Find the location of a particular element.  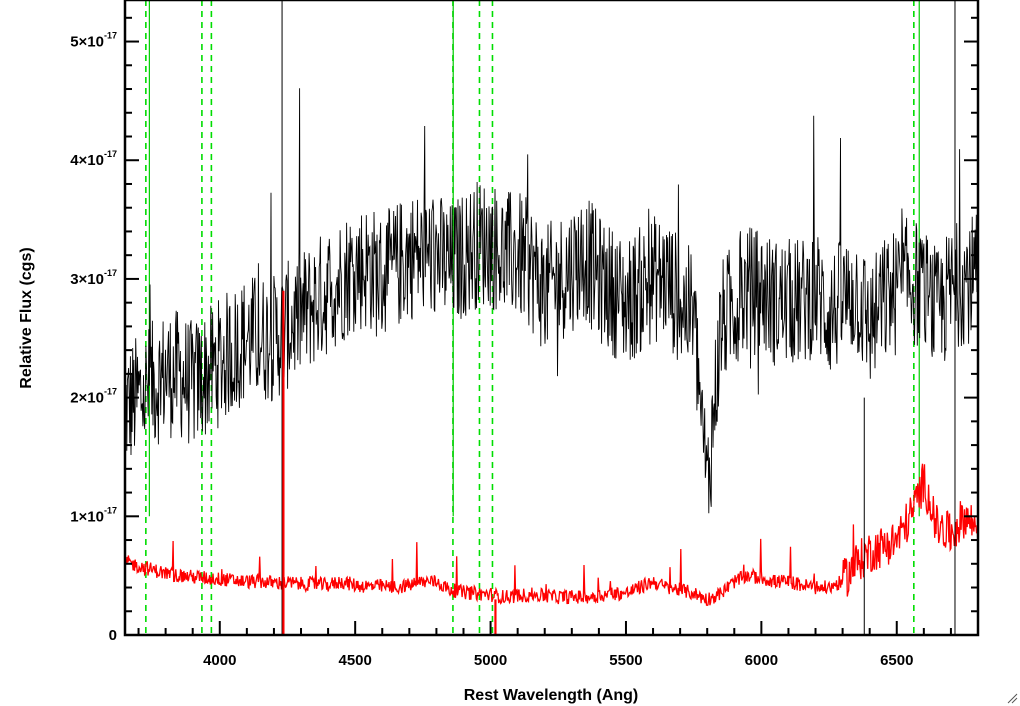

resize-grip-icon is located at coordinates (1012, 698).